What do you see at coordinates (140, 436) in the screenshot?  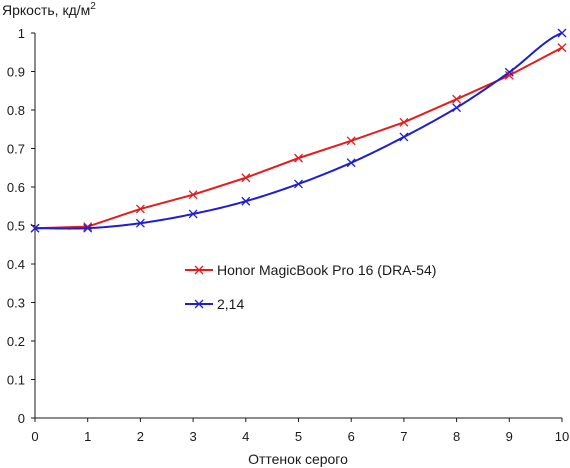 I see `x-tick-label: 2` at bounding box center [140, 436].